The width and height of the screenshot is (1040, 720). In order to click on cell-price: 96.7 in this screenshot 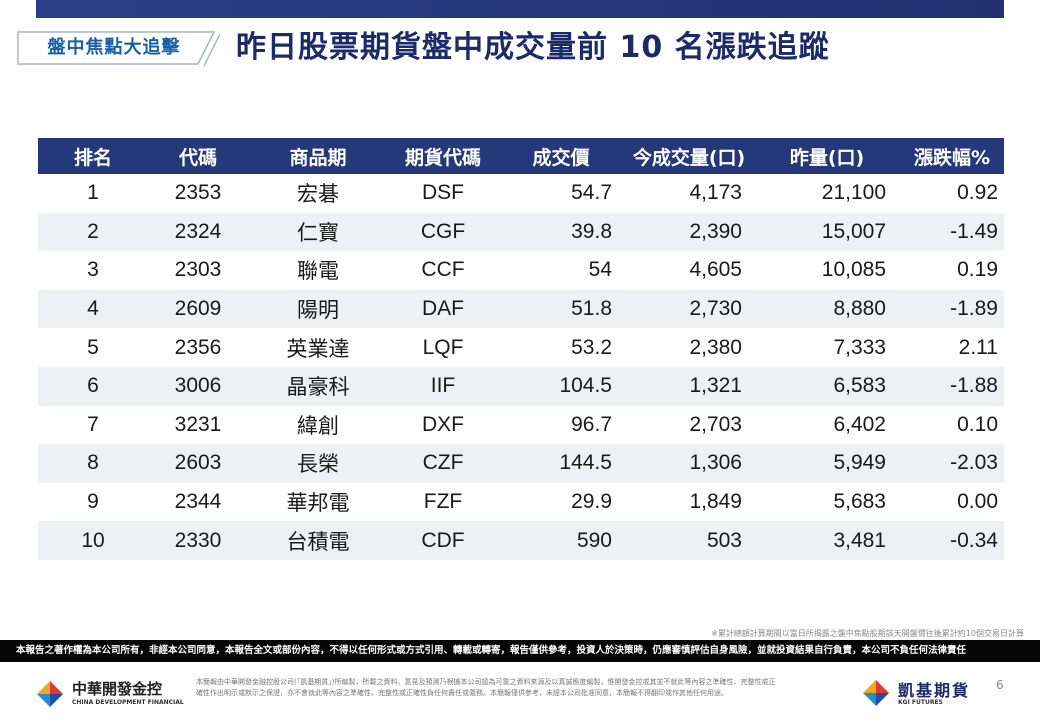, I will do `click(561, 425)`.